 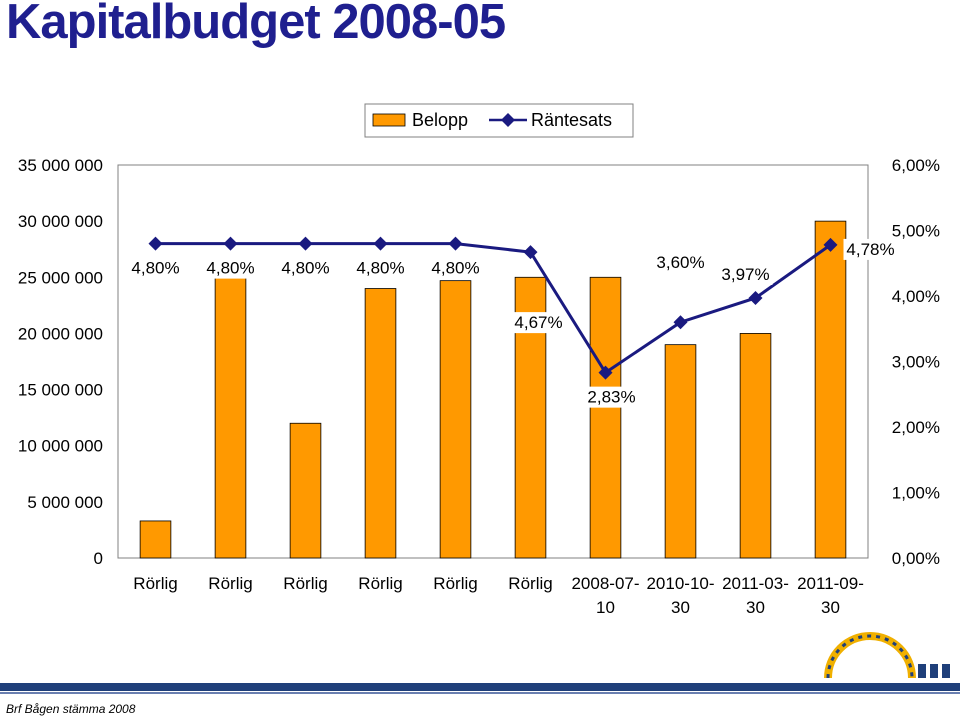 I want to click on footer-bar, so click(x=480, y=687).